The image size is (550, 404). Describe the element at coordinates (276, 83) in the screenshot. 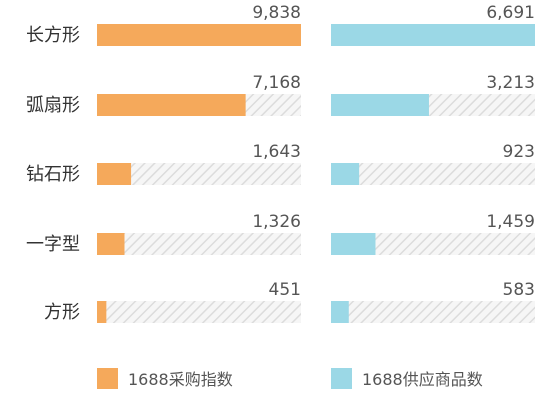

I see `data-label: 7,168` at that location.